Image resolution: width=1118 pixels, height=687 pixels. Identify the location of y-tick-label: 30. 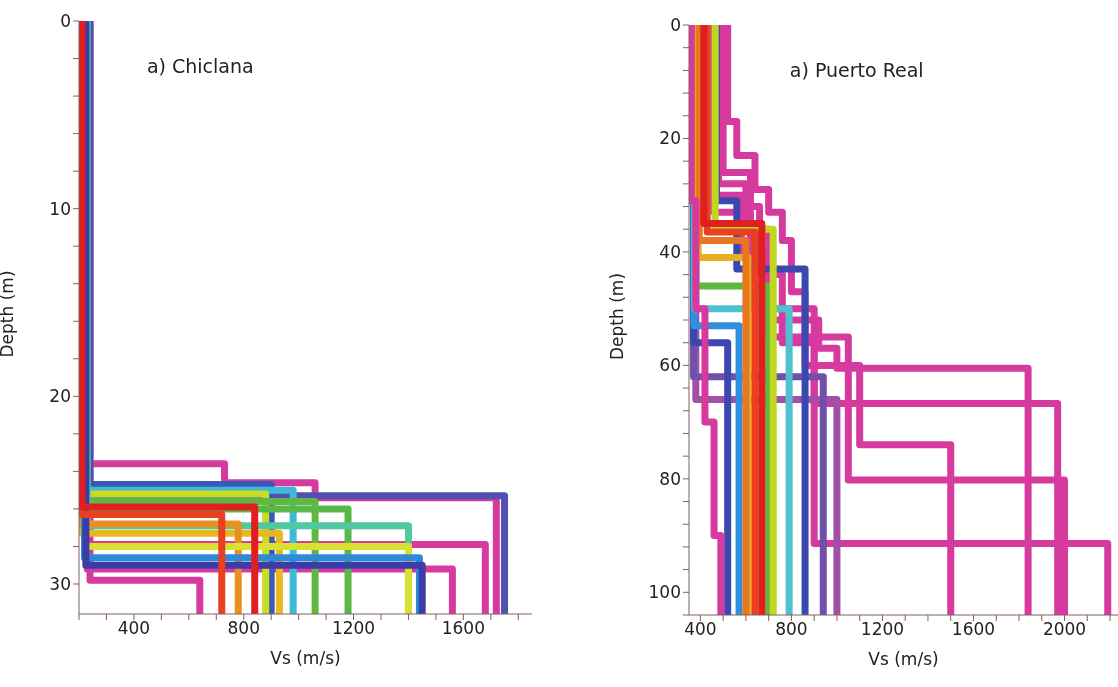
(60, 584).